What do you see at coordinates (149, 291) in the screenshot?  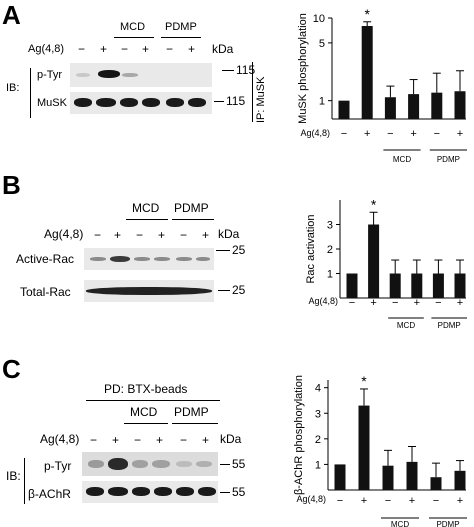 I see `blot-total-rac` at bounding box center [149, 291].